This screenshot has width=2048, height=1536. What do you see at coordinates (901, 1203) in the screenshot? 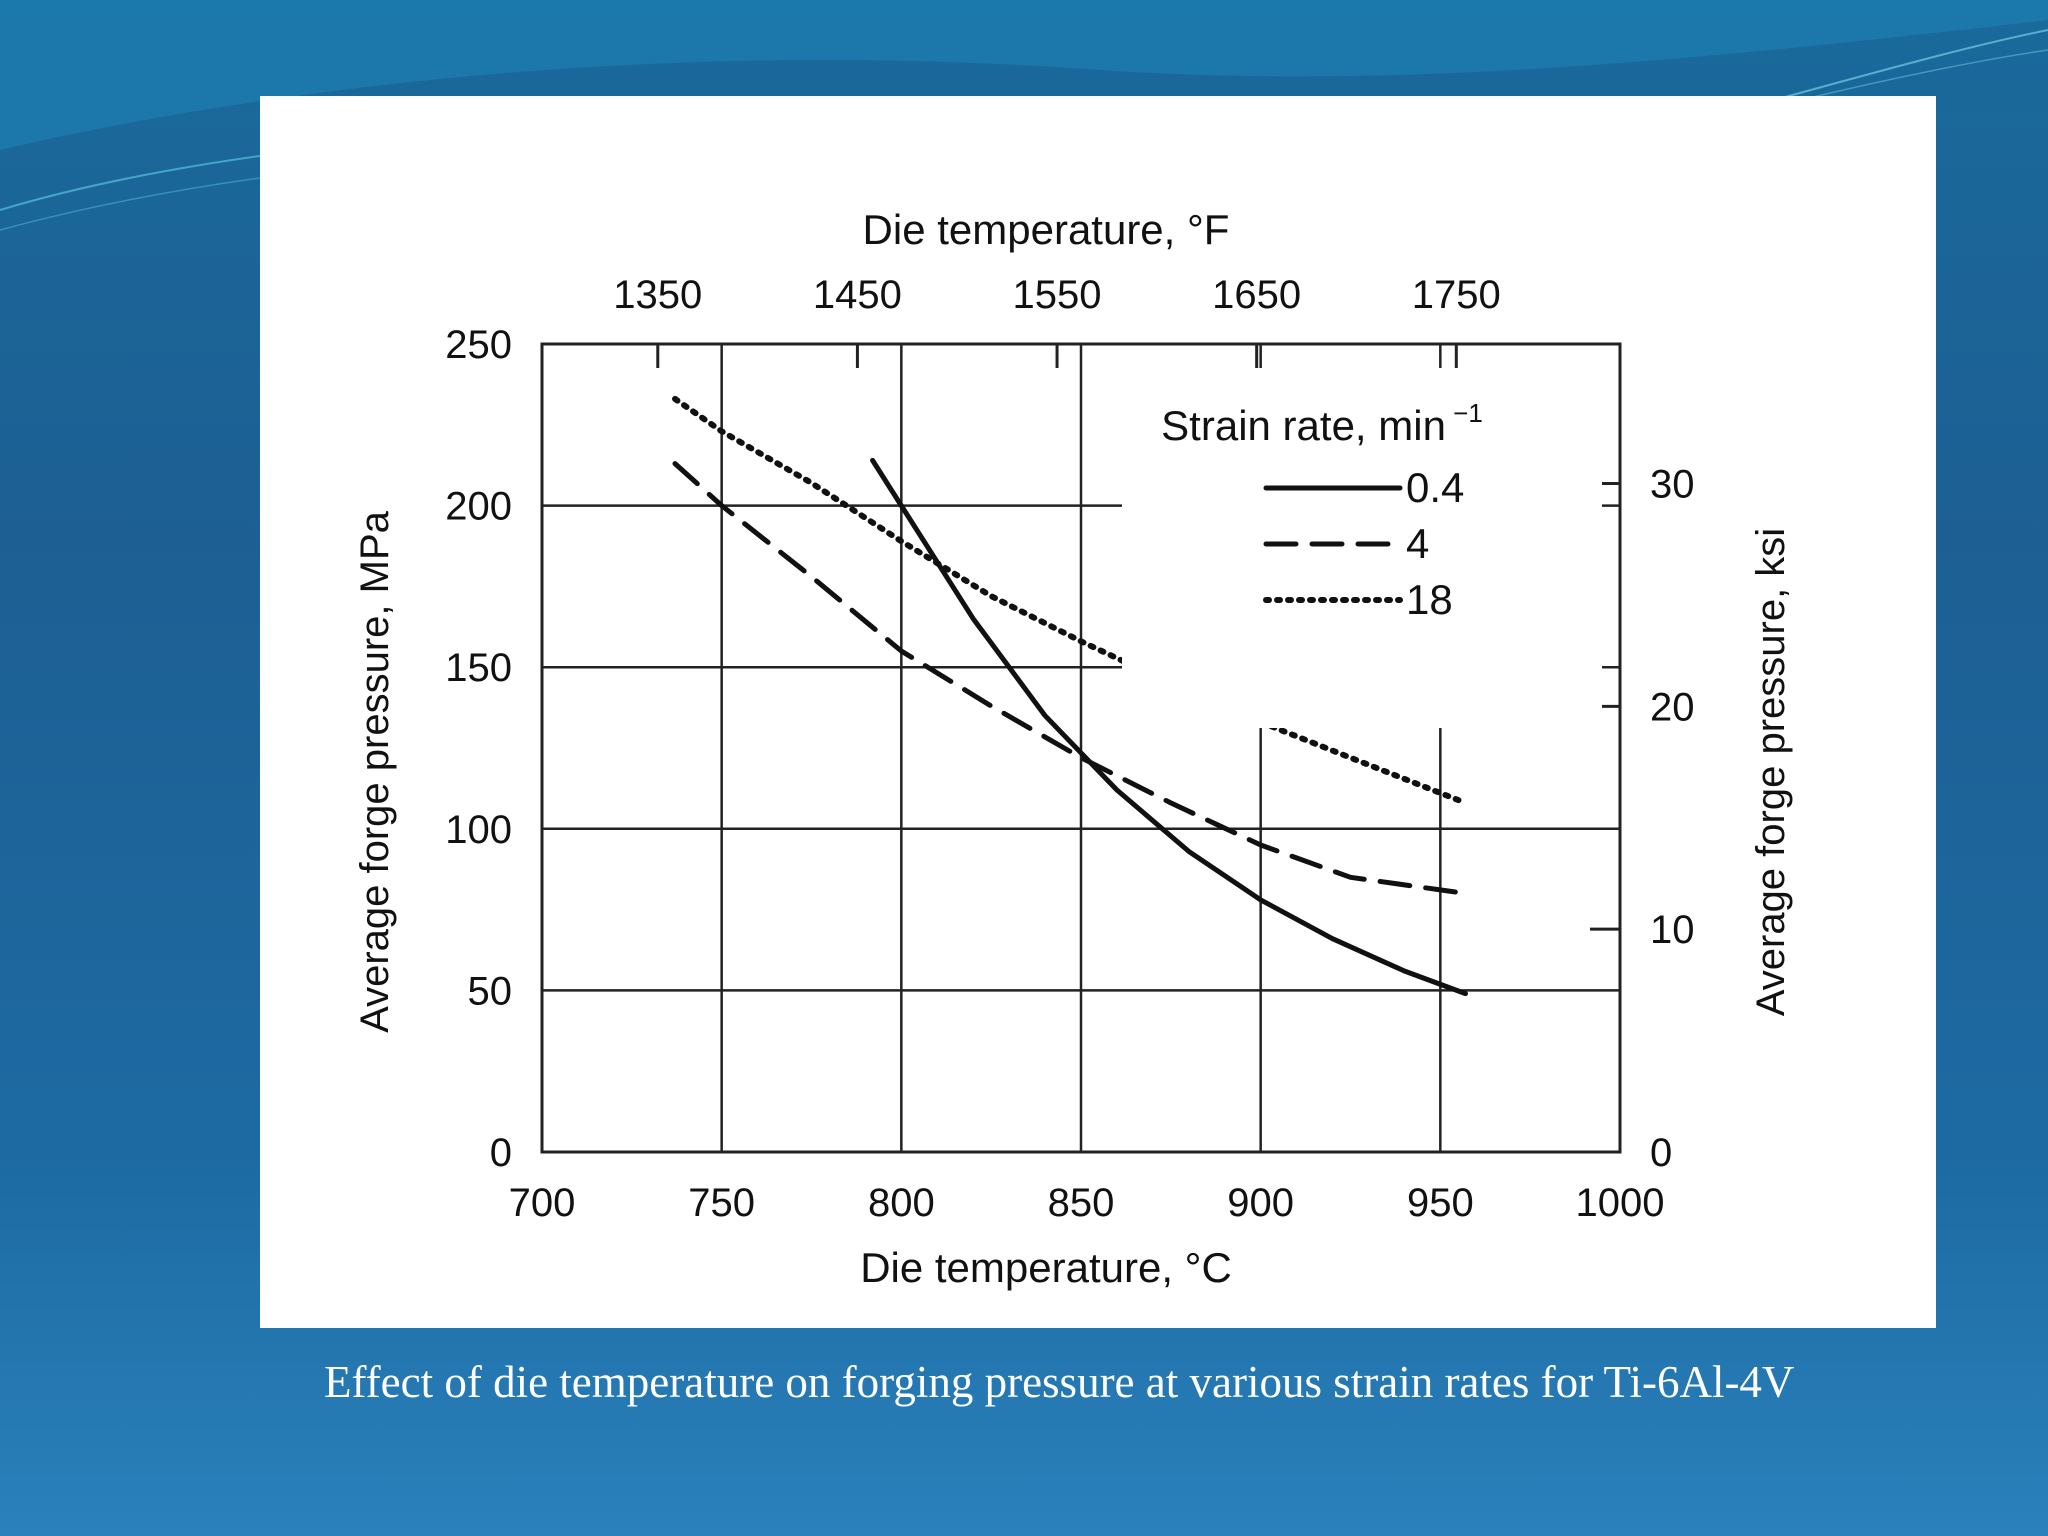
I see `x-tick-label: 800` at bounding box center [901, 1203].